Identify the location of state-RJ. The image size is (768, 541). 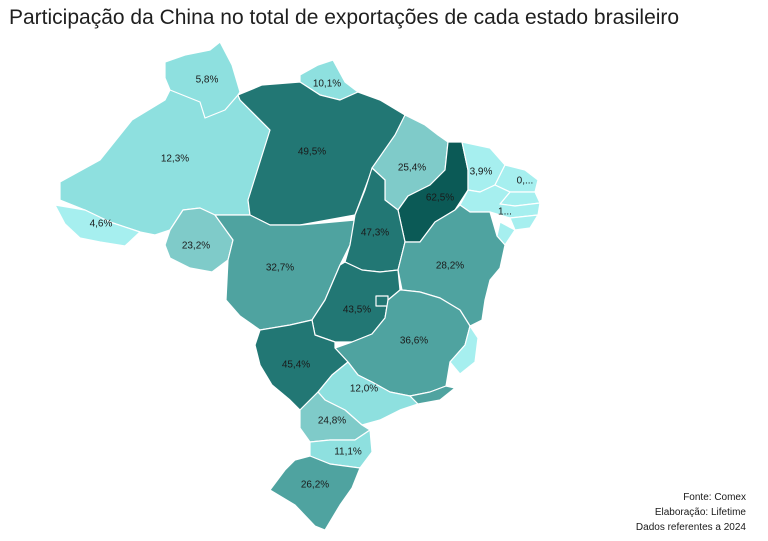
(432, 395).